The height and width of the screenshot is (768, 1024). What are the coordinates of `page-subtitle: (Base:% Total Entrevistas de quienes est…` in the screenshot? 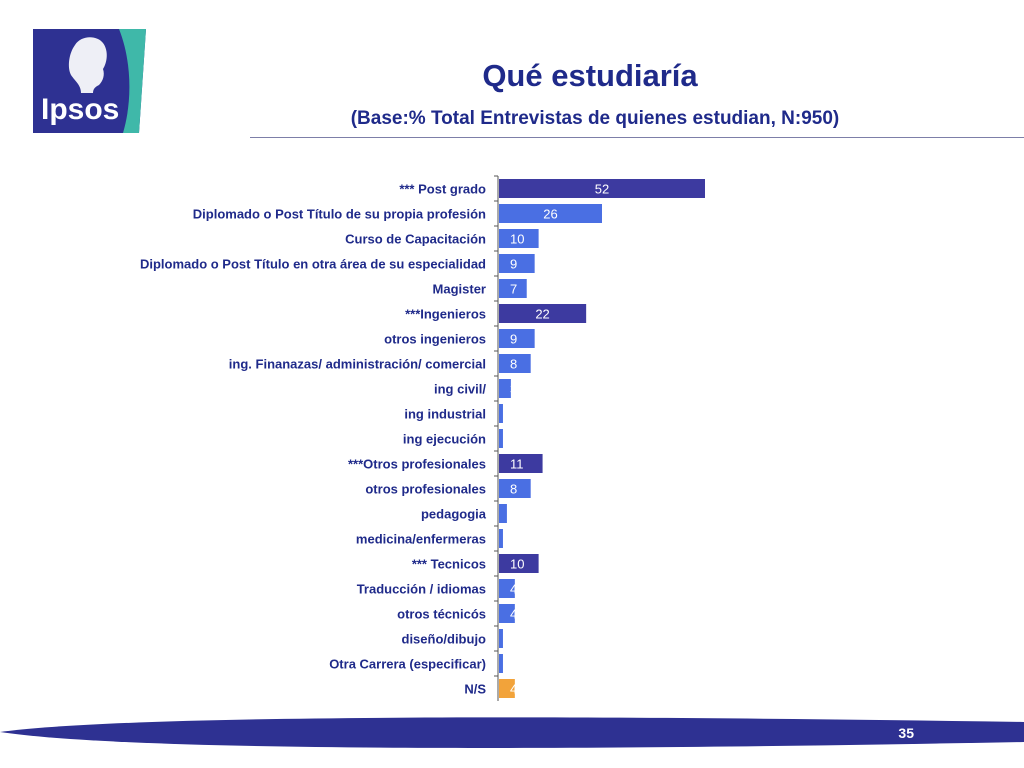 It's located at (595, 118).